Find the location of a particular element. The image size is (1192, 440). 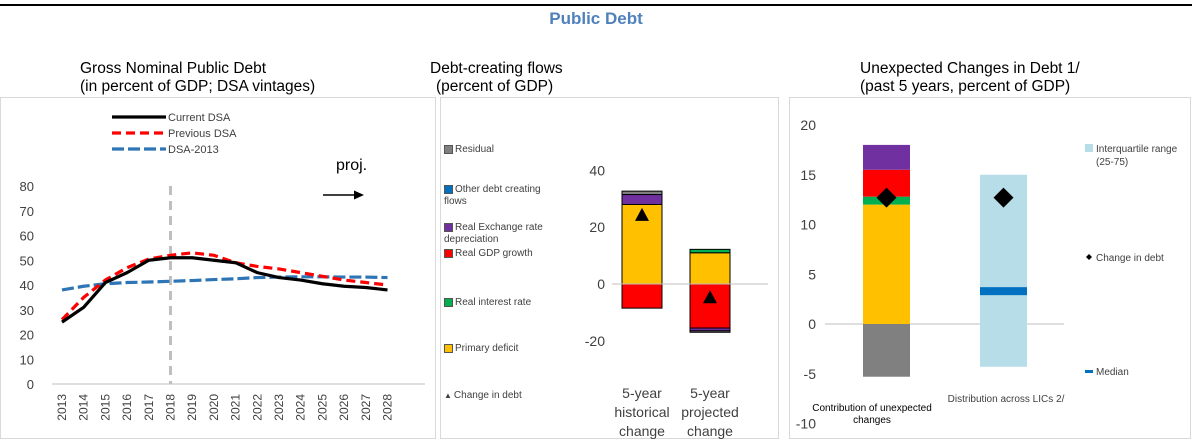

proj-annotation: proj. is located at coordinates (351, 165).